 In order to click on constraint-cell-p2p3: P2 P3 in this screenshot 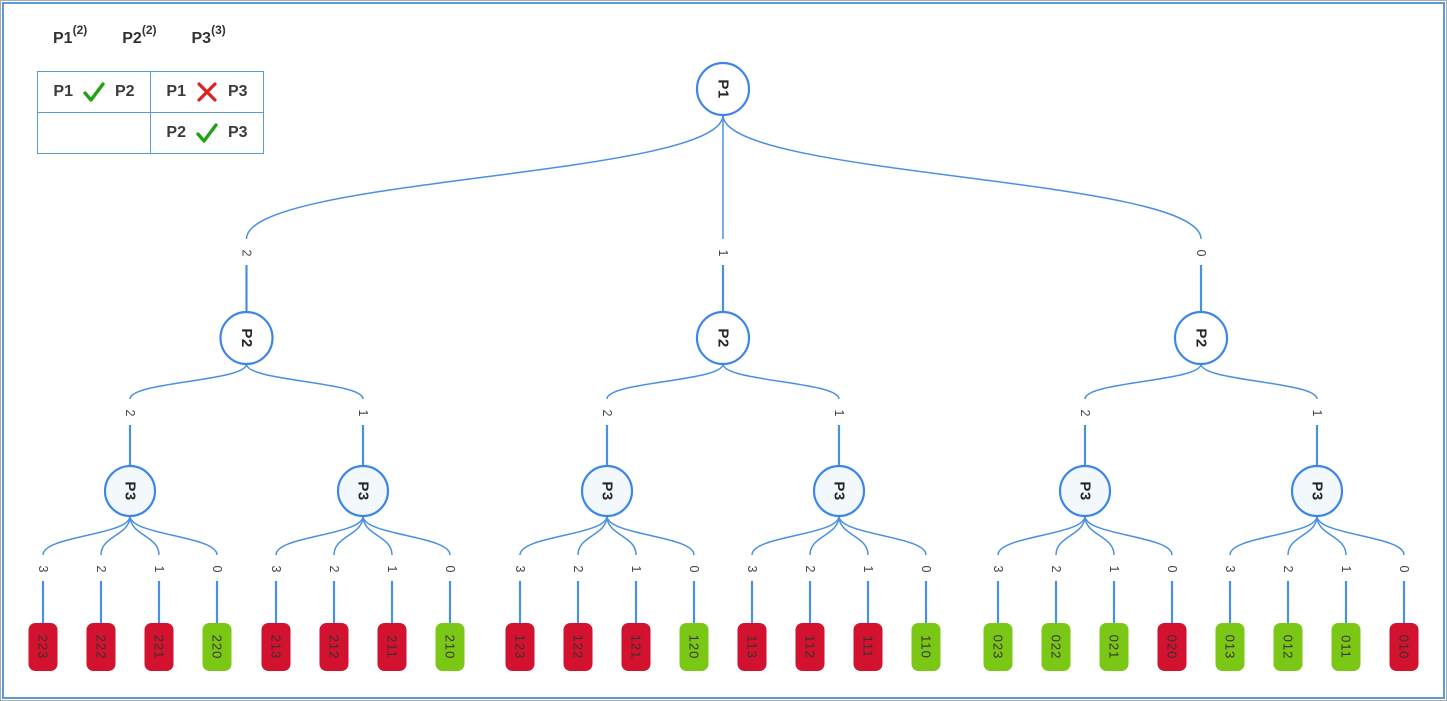, I will do `click(207, 133)`.